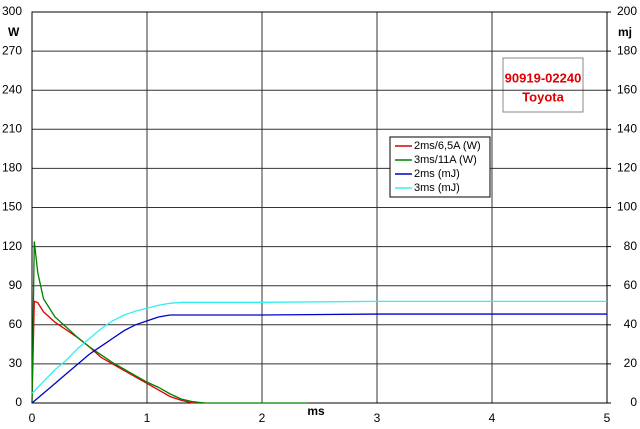 The image size is (640, 429). What do you see at coordinates (437, 188) in the screenshot?
I see `legend-label: 3ms (mJ)` at bounding box center [437, 188].